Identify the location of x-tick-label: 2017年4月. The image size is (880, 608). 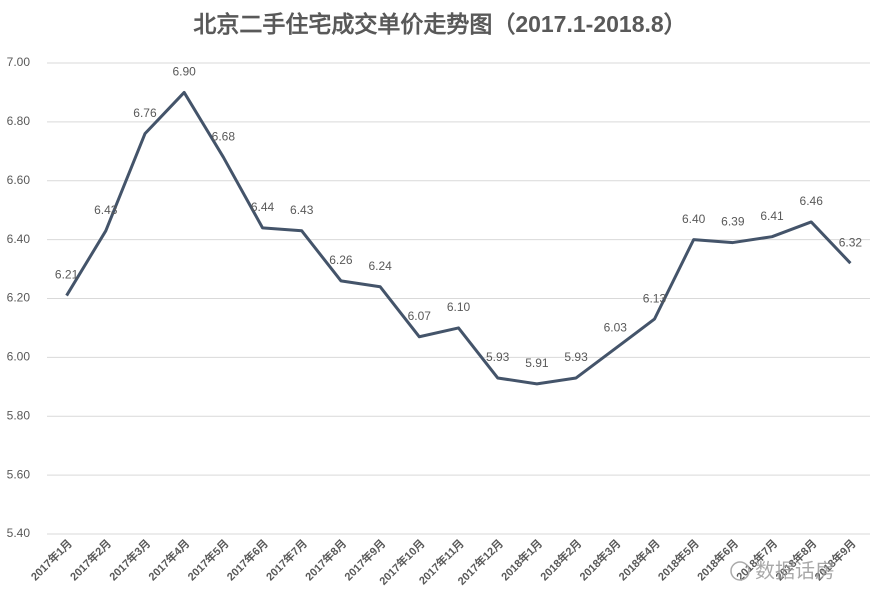
(168, 559).